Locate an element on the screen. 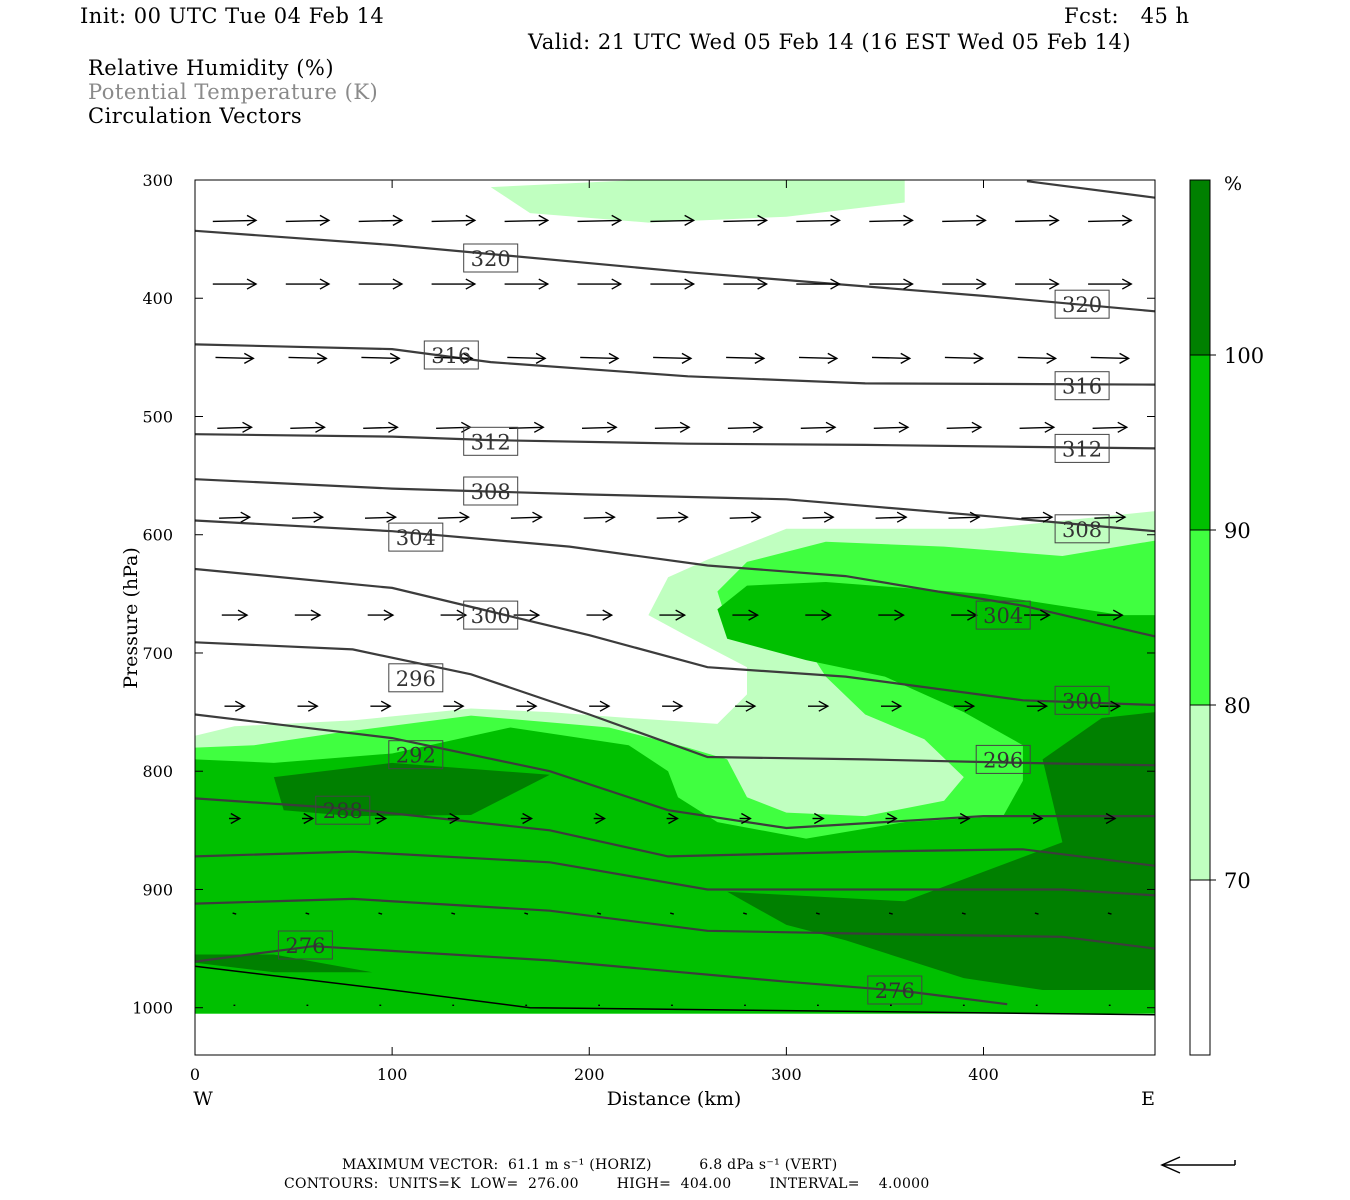 This screenshot has height=1200, width=1350. contour-label-text: 312 is located at coordinates (1082, 449).